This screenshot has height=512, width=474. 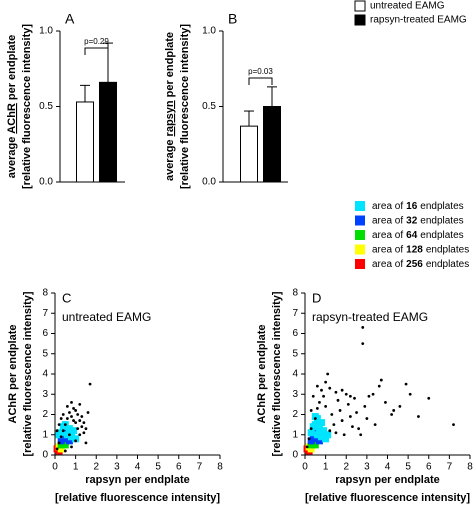 I want to click on legend-label: rapsyn-treated EAMG, so click(x=418, y=20).